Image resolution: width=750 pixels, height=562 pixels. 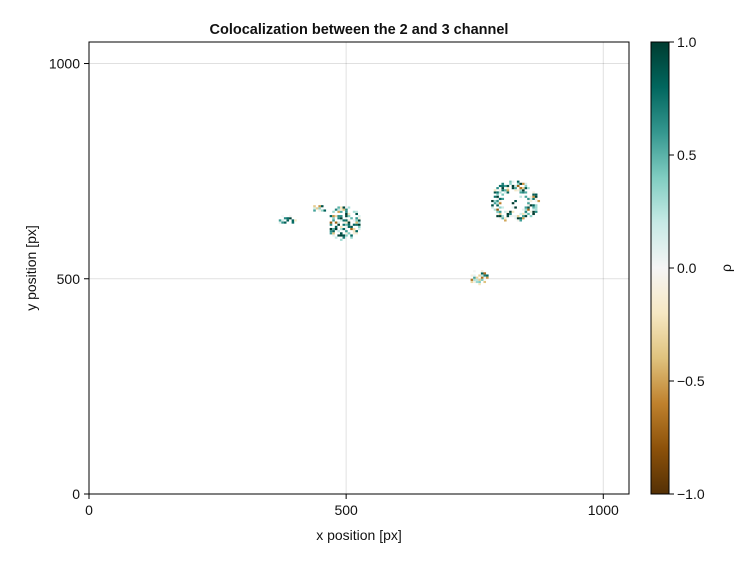 What do you see at coordinates (64, 64) in the screenshot?
I see `y-tick-label: 1000` at bounding box center [64, 64].